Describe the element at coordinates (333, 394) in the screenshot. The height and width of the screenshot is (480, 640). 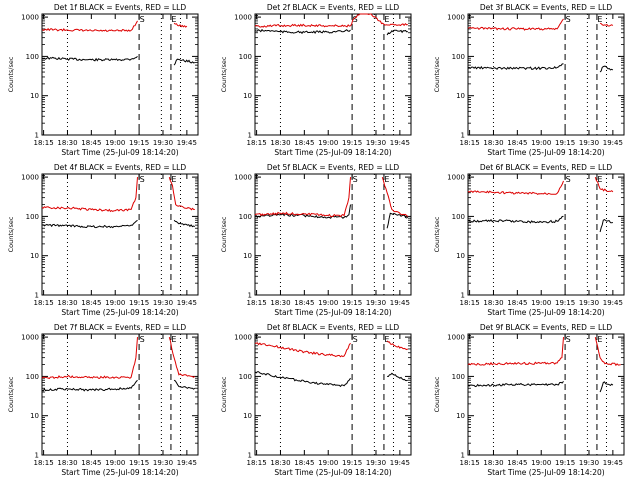
I see `panel-8-frame` at that location.